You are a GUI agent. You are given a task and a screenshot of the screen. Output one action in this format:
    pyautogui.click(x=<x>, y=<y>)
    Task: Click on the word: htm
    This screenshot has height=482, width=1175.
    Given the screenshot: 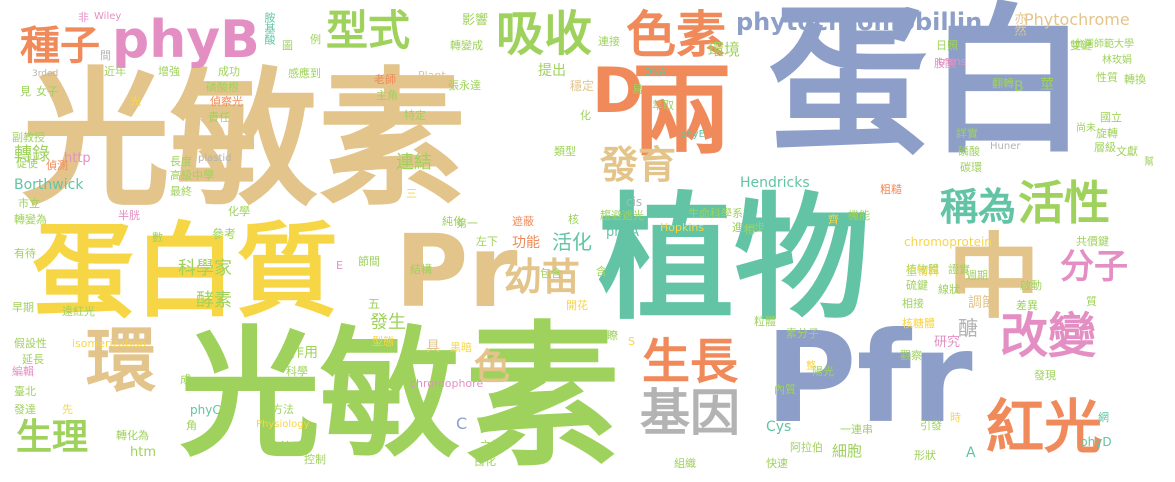 What is the action you would take?
    pyautogui.click(x=143, y=452)
    